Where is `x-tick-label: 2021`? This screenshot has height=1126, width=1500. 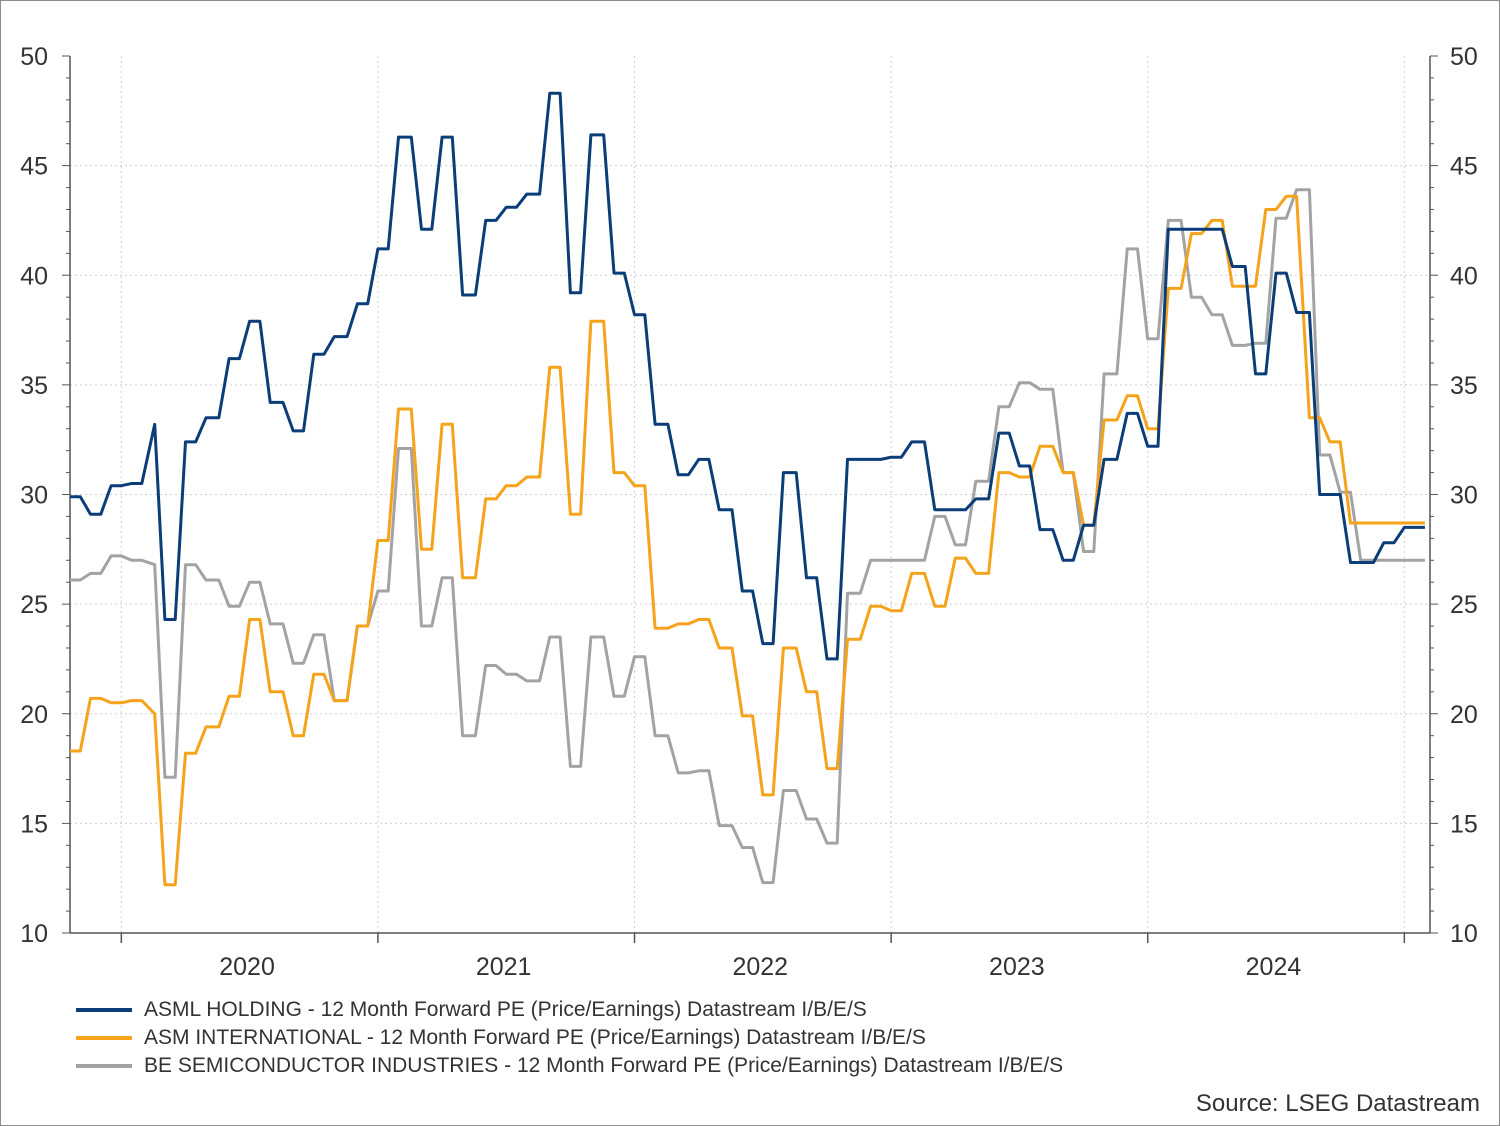 x-tick-label: 2021 is located at coordinates (504, 967).